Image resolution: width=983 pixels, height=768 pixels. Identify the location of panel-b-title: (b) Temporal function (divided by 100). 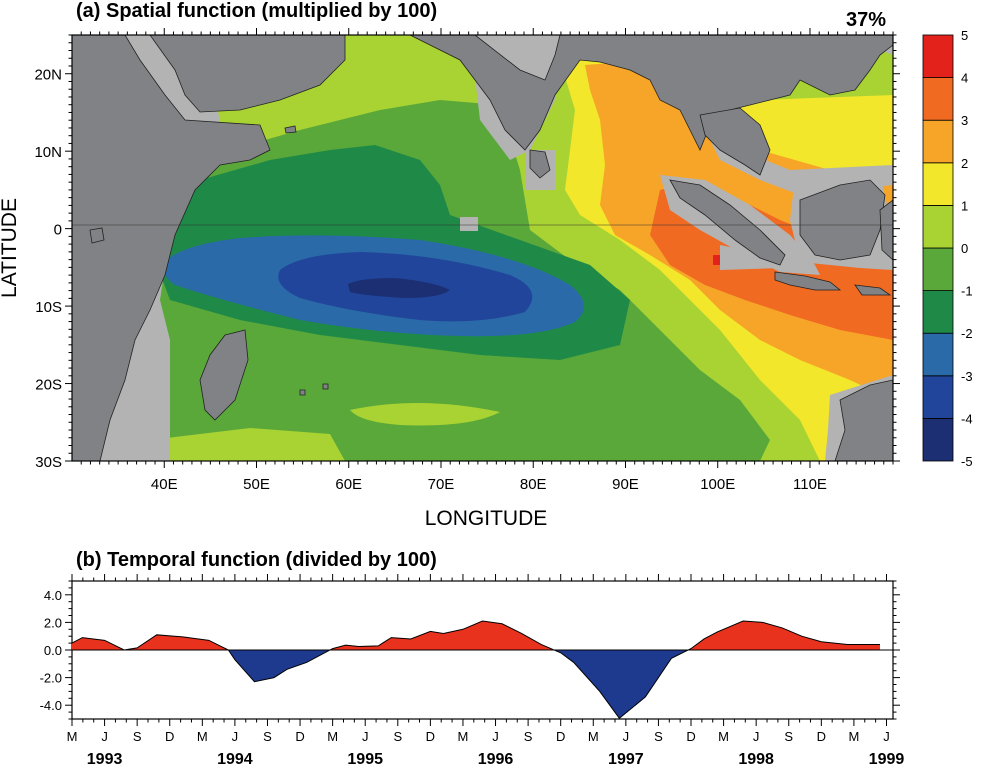
(256, 560).